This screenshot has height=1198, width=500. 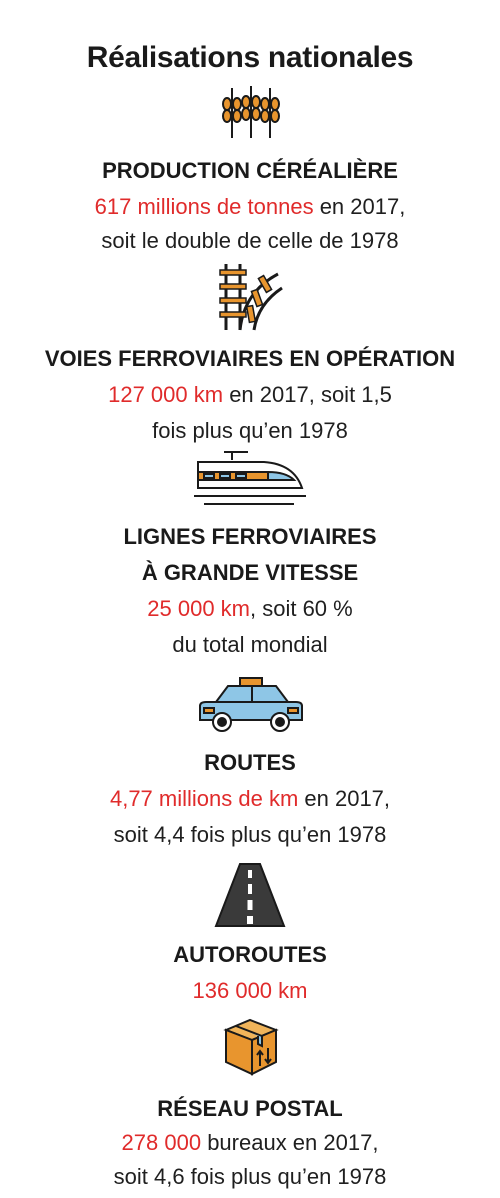 What do you see at coordinates (250, 644) in the screenshot?
I see `section-text-highspeed-2: du total mondial` at bounding box center [250, 644].